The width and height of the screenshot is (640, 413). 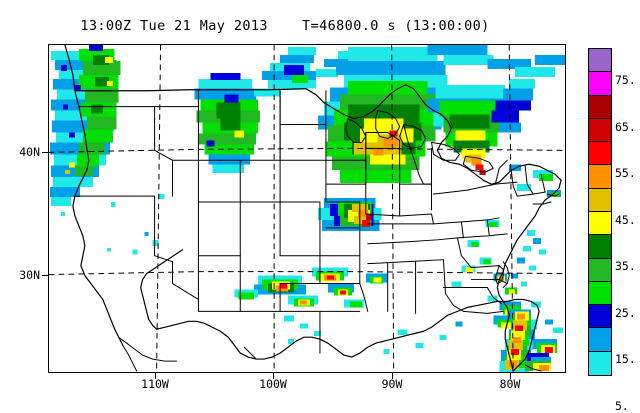 I want to click on x-tick-80w, so click(x=510, y=376).